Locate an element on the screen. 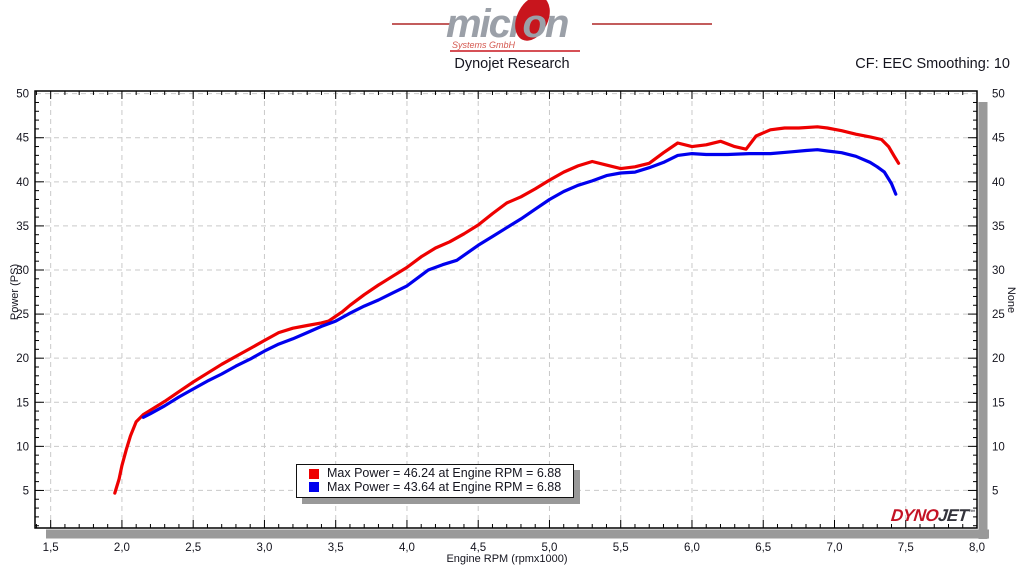 The image size is (1024, 576). x-tick-label: 3,5 is located at coordinates (336, 548).